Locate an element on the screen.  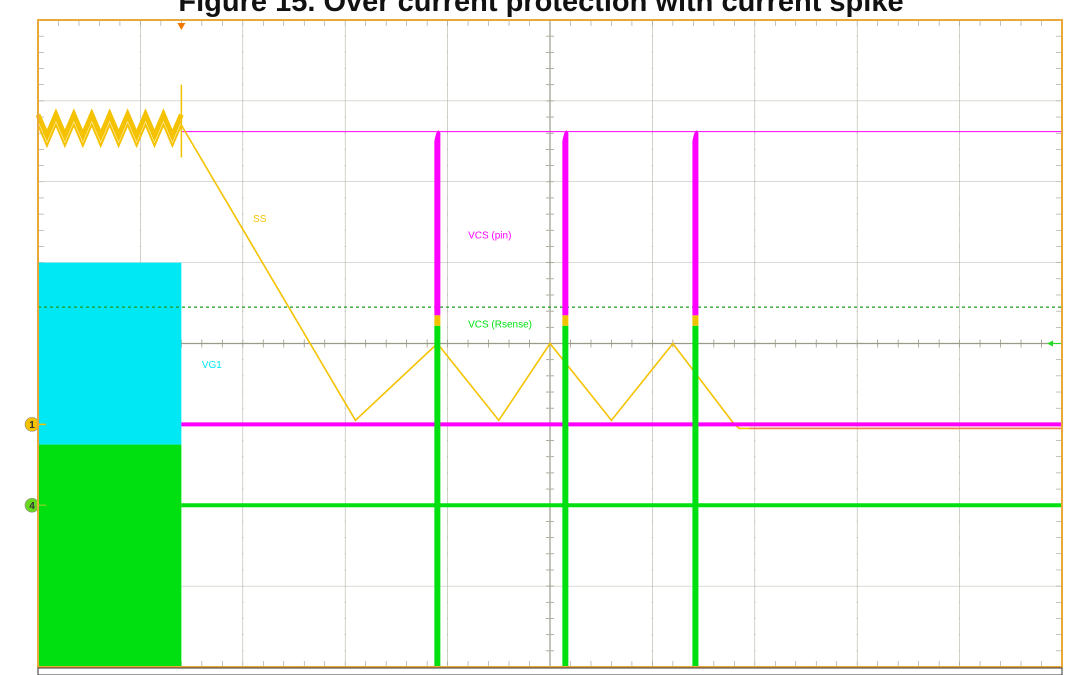
initial-signal-blocks is located at coordinates (110, 464).